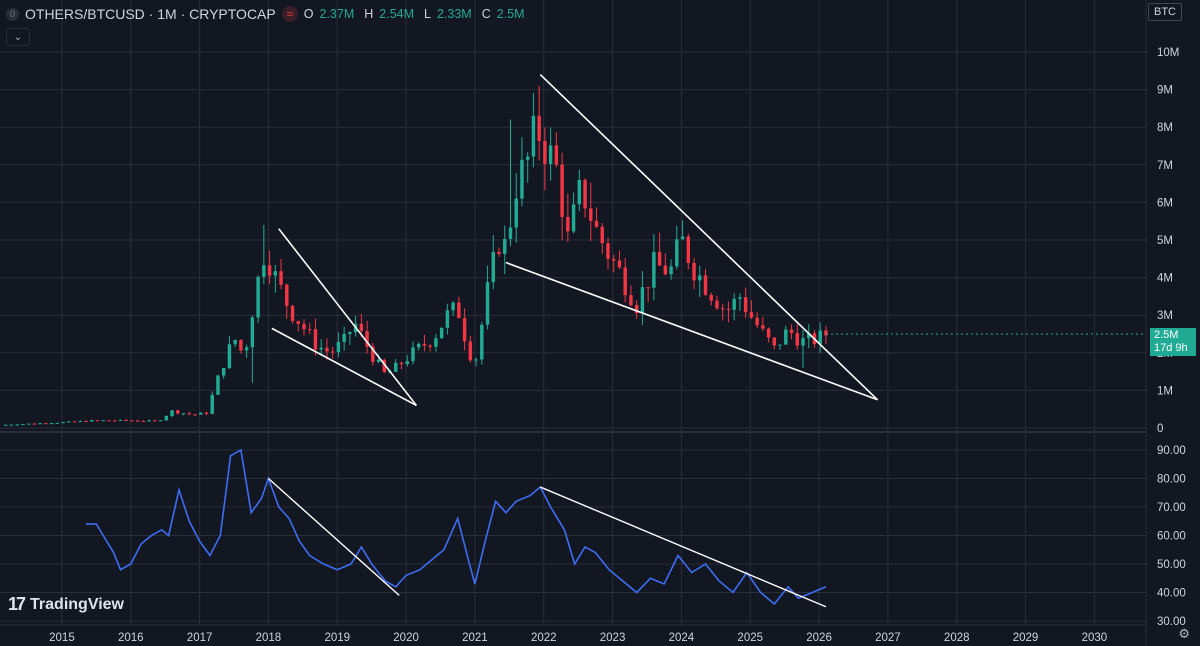 Image resolution: width=1200 pixels, height=646 pixels. I want to click on rsi-trendlines, so click(547, 542).